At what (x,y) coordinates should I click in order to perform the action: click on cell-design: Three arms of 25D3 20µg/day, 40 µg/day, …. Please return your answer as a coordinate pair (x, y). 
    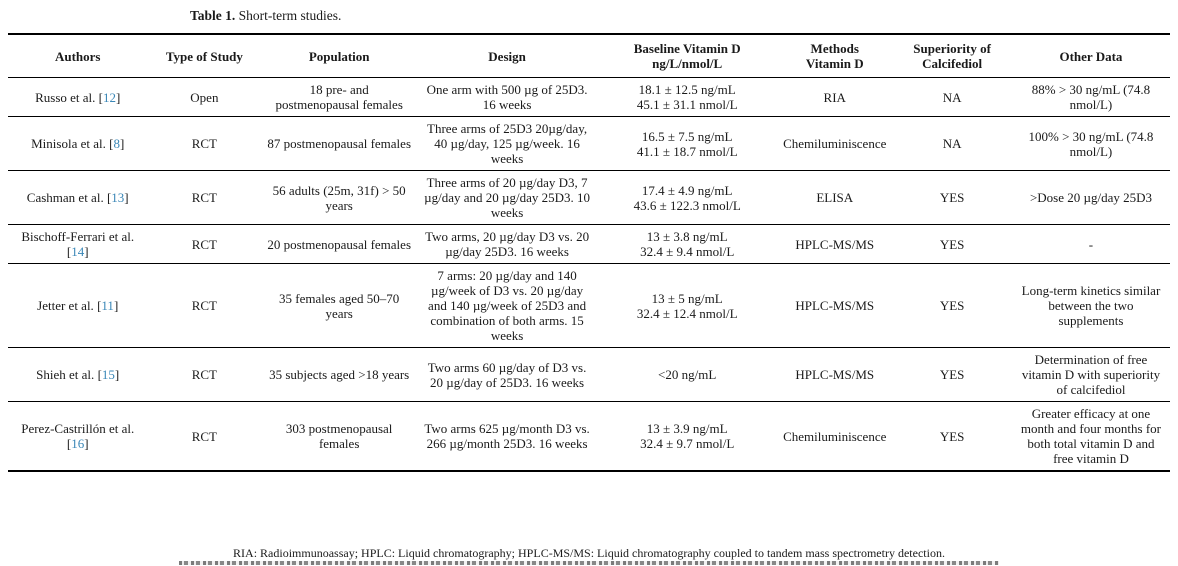
    Looking at the image, I should click on (507, 143).